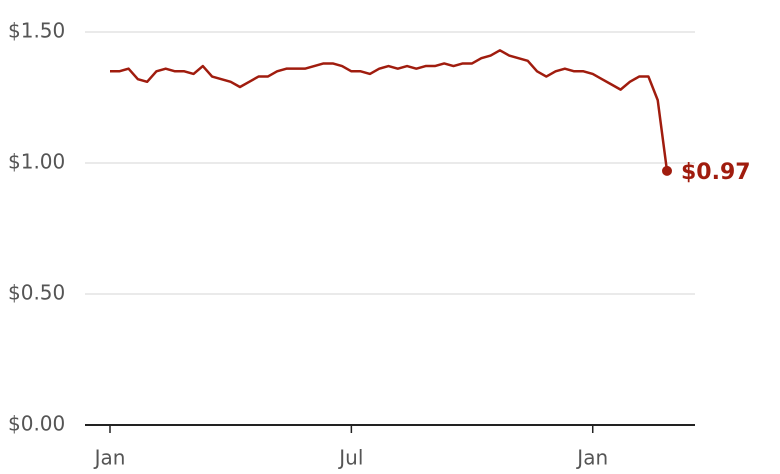 The width and height of the screenshot is (780, 474). I want to click on y-tick-label: $1.00, so click(36, 162).